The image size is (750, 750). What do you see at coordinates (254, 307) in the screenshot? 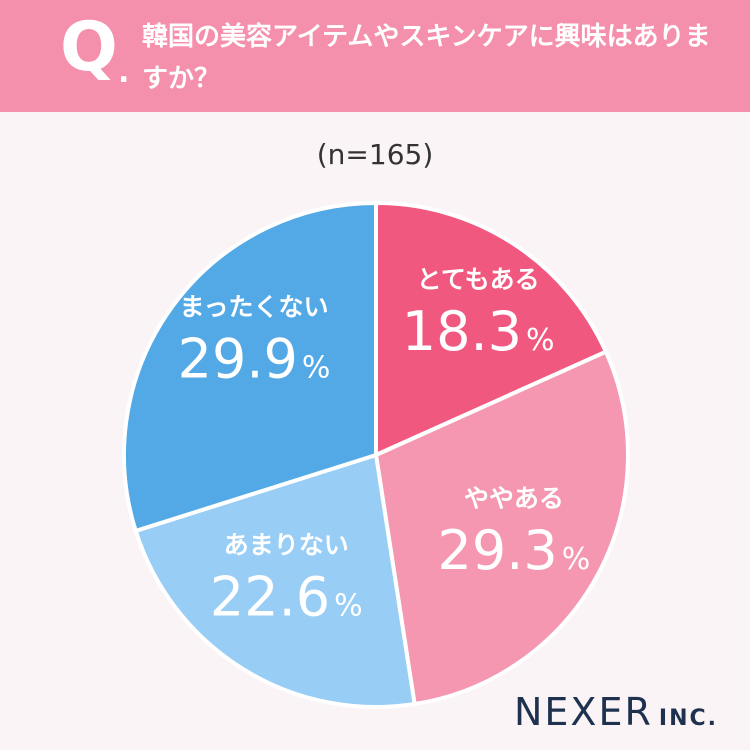
I see `slice-label-4: まったくない` at bounding box center [254, 307].